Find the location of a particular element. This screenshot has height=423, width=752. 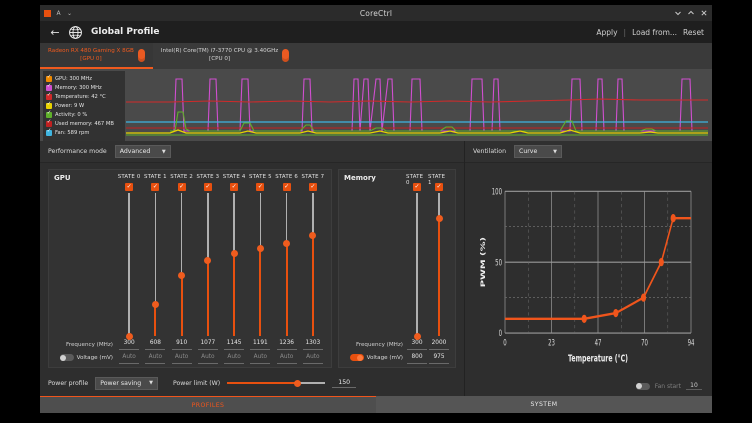

close-icon is located at coordinates (704, 13).